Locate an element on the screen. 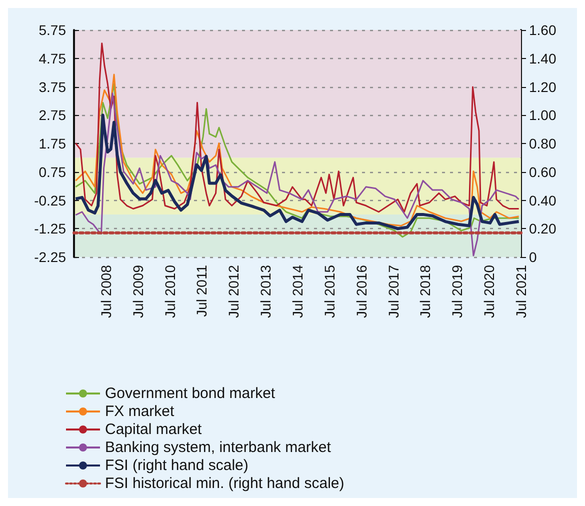 This screenshot has height=506, width=585. legend-label: Capital market is located at coordinates (154, 429).